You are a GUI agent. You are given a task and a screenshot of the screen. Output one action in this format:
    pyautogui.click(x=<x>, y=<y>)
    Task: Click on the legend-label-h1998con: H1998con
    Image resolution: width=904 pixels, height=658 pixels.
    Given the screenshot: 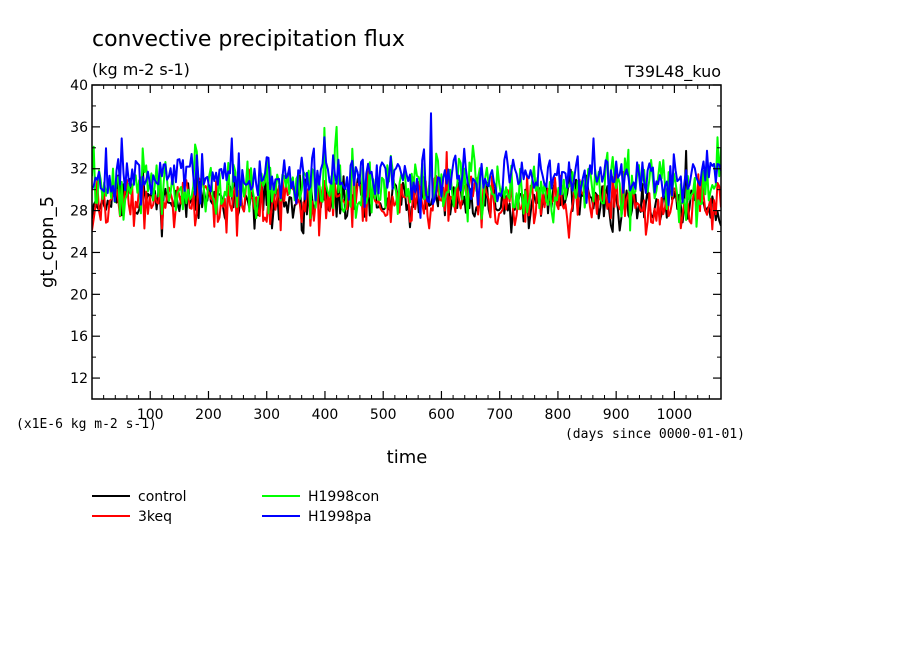 What is the action you would take?
    pyautogui.click(x=343, y=497)
    